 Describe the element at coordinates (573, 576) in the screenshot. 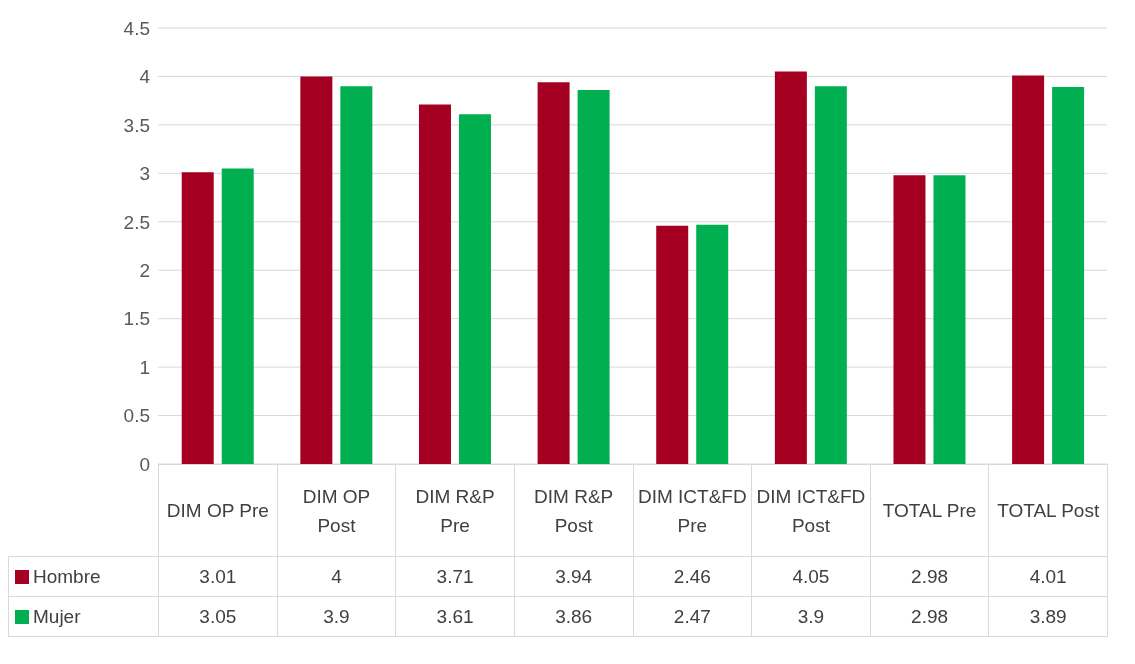

I see `data-label: 3.94` at that location.